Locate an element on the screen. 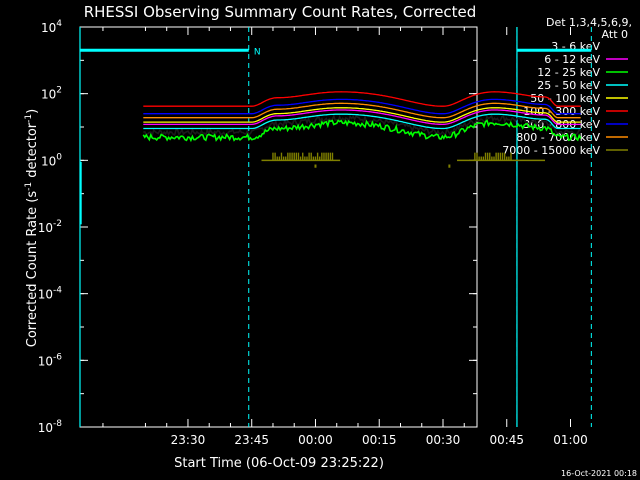 This screenshot has height=480, width=640. legend-header: Det 1,3,4,5,6,9, is located at coordinates (589, 22).